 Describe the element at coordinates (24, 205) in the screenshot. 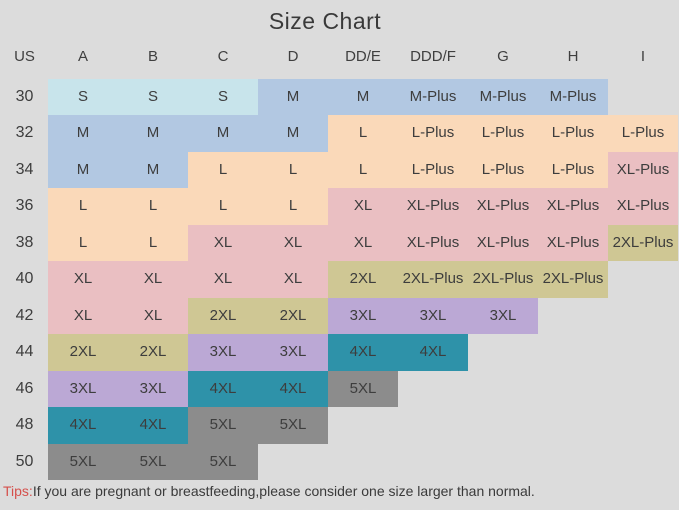

I see `us-row-label: 36` at that location.